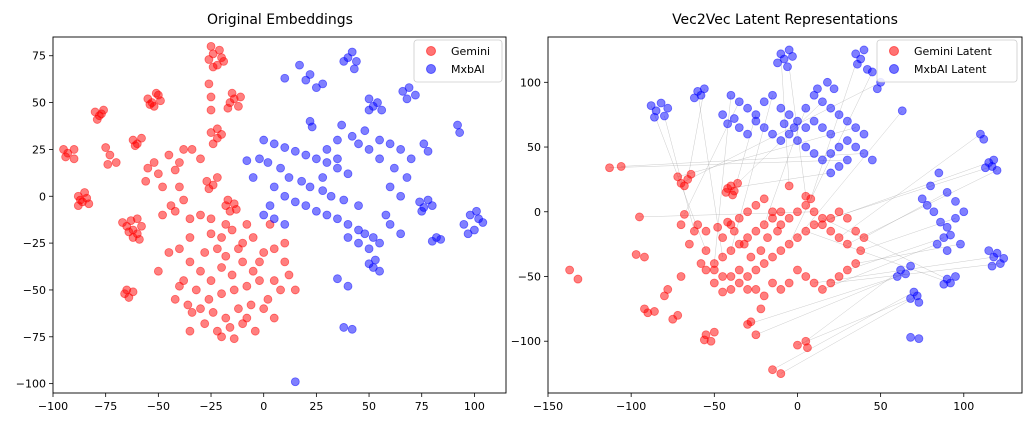 This screenshot has width=1024, height=427. Describe the element at coordinates (34, 243) in the screenshot. I see `y-tick-label: −25` at that location.